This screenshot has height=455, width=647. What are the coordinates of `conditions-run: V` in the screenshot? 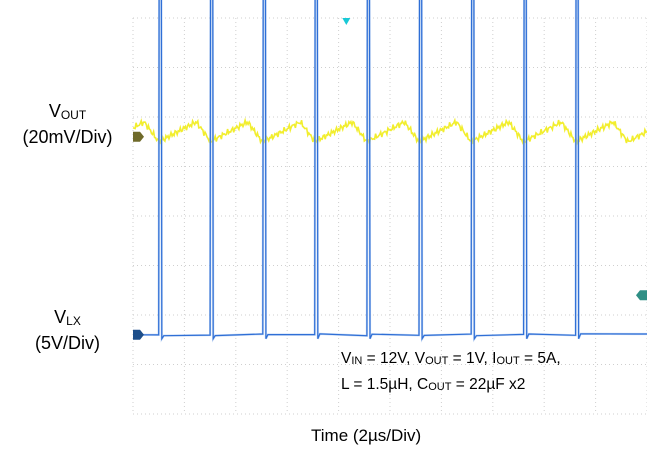 It's located at (346, 358).